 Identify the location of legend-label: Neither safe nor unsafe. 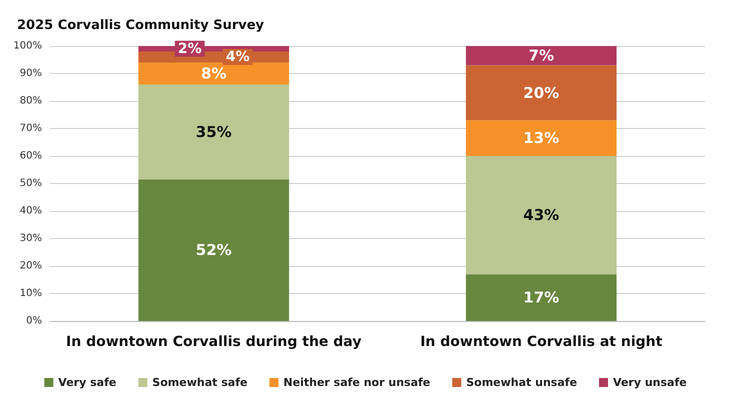
(356, 382).